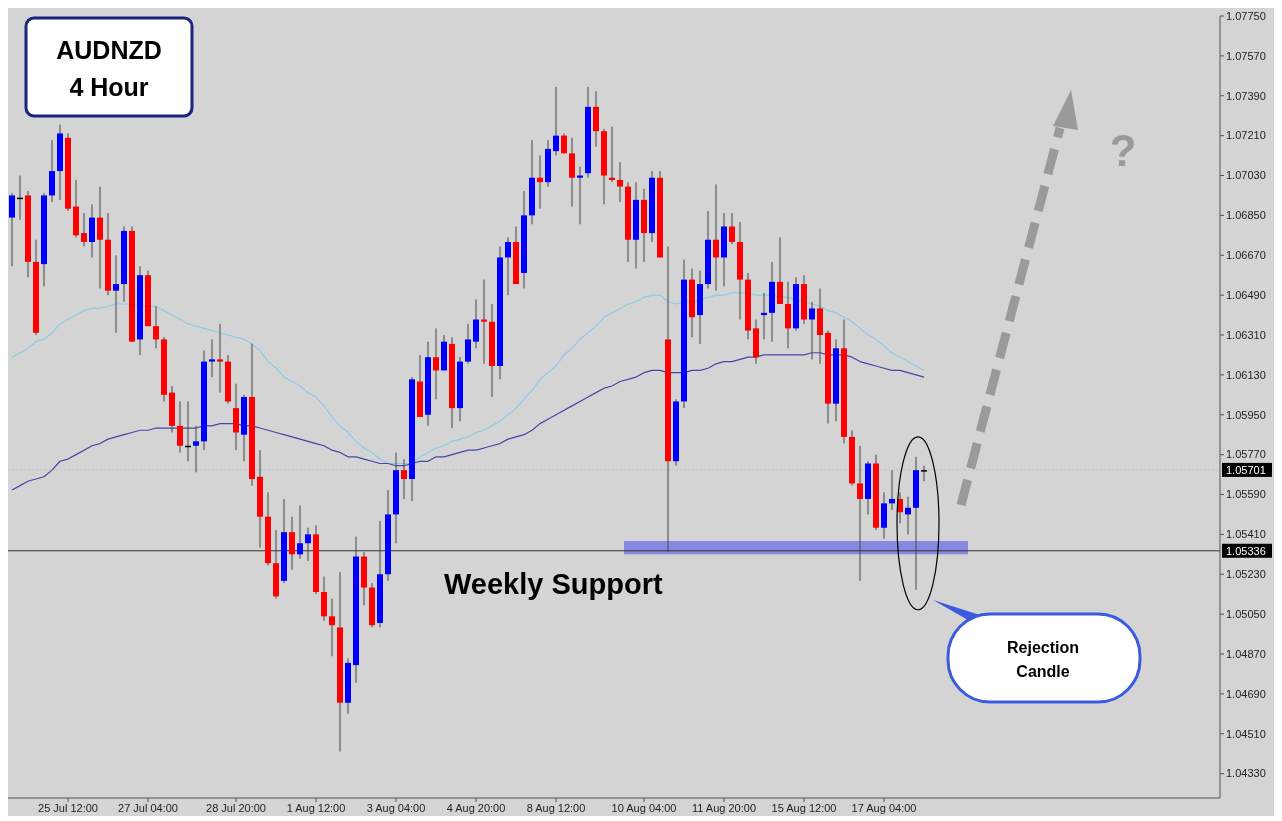 The height and width of the screenshot is (821, 1282). I want to click on y-tick-label: 1.05590, so click(1246, 494).